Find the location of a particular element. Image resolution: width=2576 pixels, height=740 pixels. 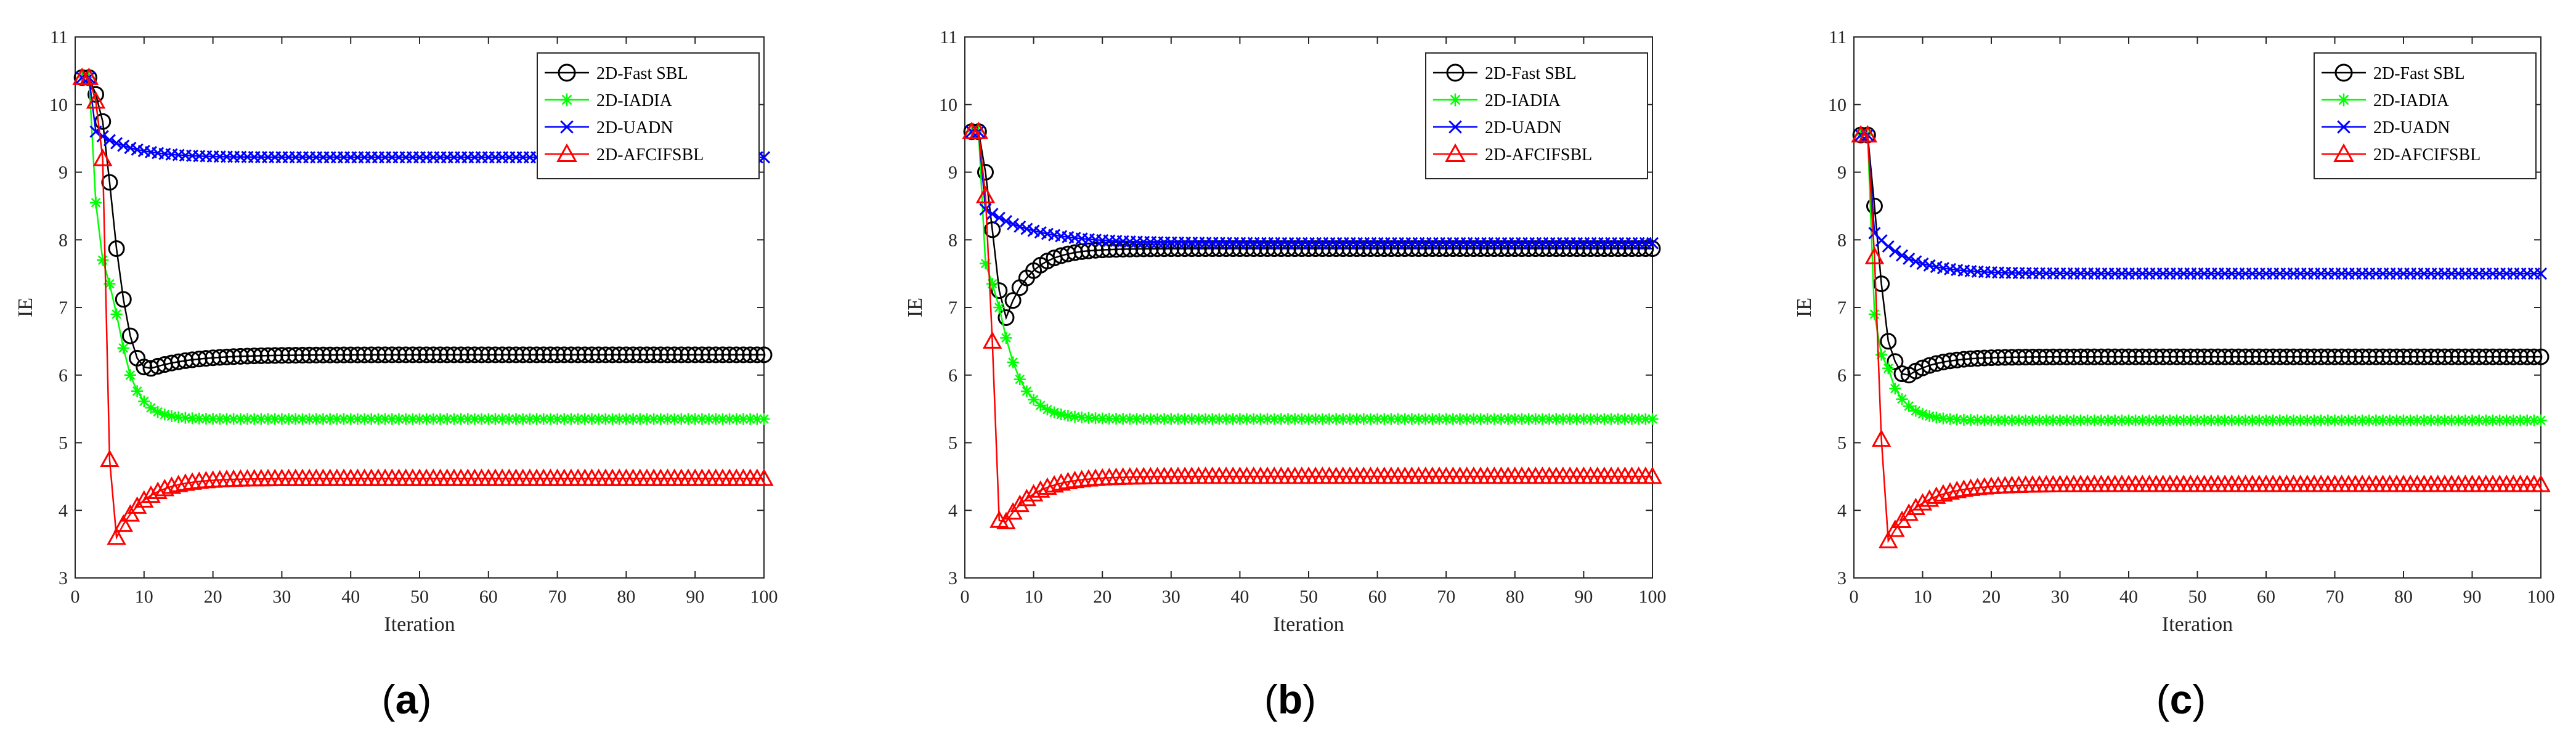

x-tick-label: 60 is located at coordinates (488, 597).